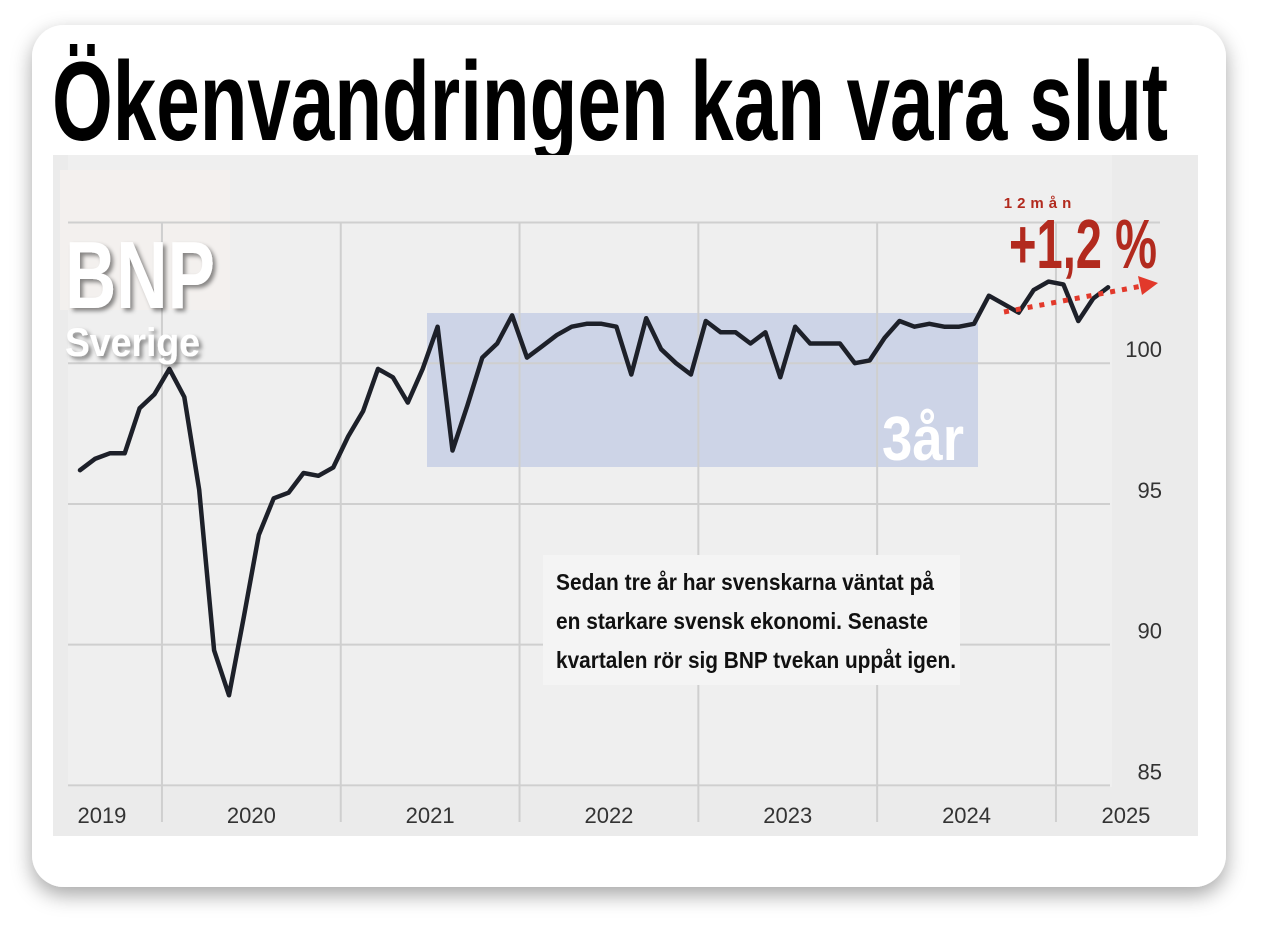  I want to click on label-panel, so click(145, 240).